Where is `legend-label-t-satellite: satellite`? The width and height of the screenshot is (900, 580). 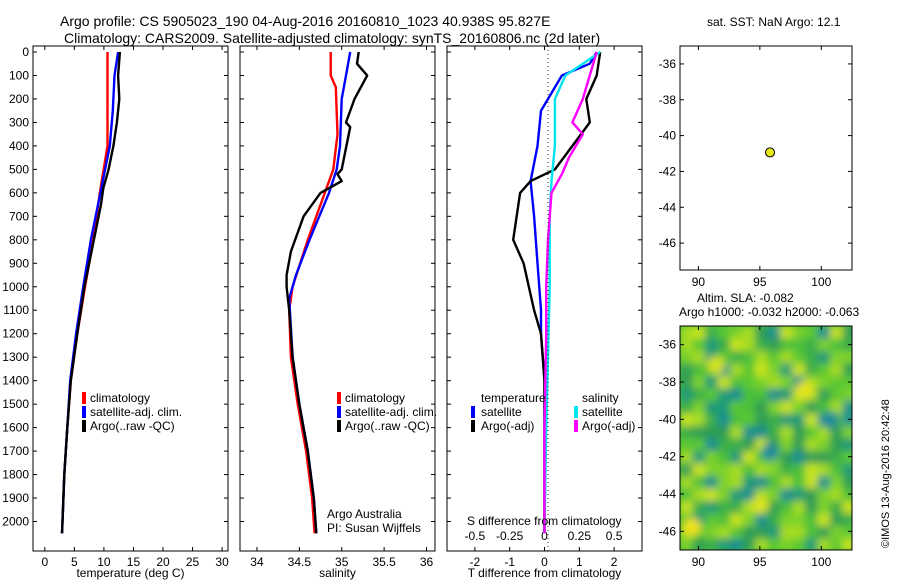 legend-label-t-satellite: satellite is located at coordinates (501, 412).